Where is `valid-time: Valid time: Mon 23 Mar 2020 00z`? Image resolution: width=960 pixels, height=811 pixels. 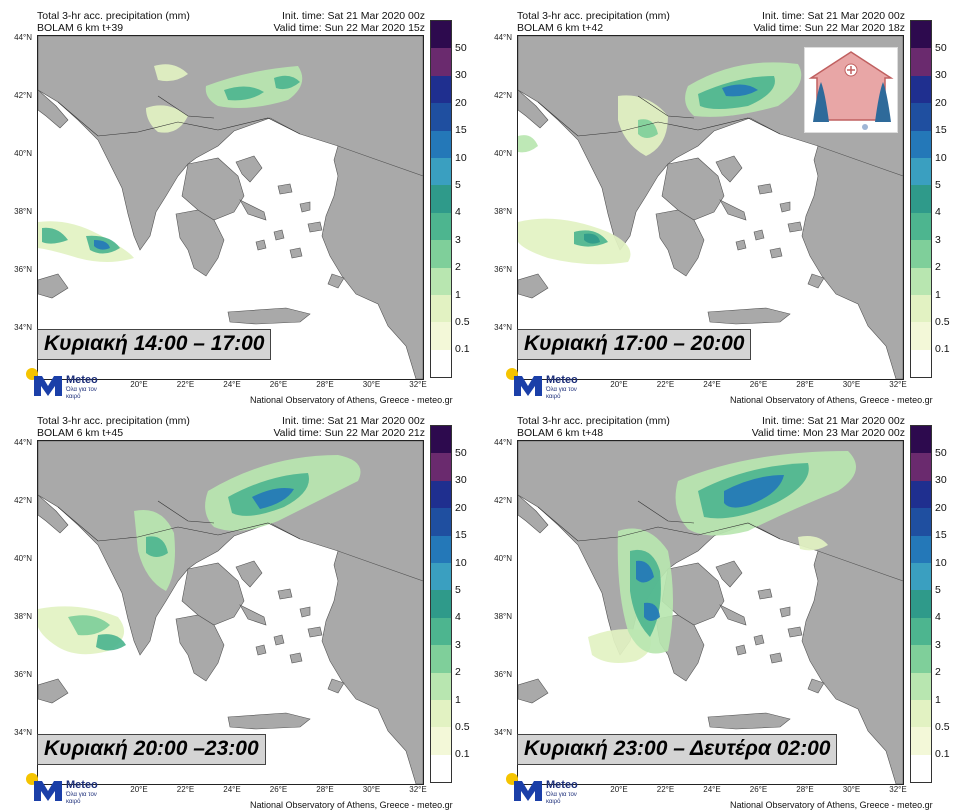 valid-time: Valid time: Mon 23 Mar 2020 00z is located at coordinates (828, 433).